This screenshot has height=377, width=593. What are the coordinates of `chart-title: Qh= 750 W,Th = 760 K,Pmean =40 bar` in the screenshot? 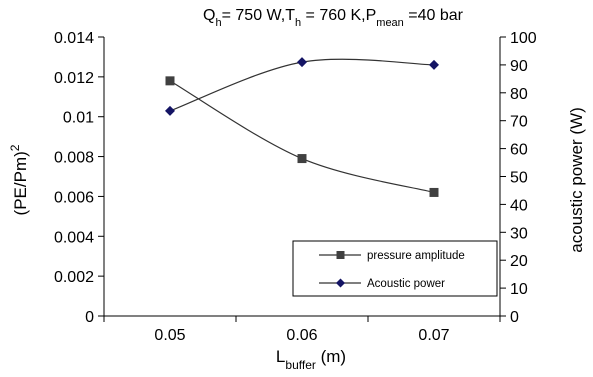 It's located at (333, 18).